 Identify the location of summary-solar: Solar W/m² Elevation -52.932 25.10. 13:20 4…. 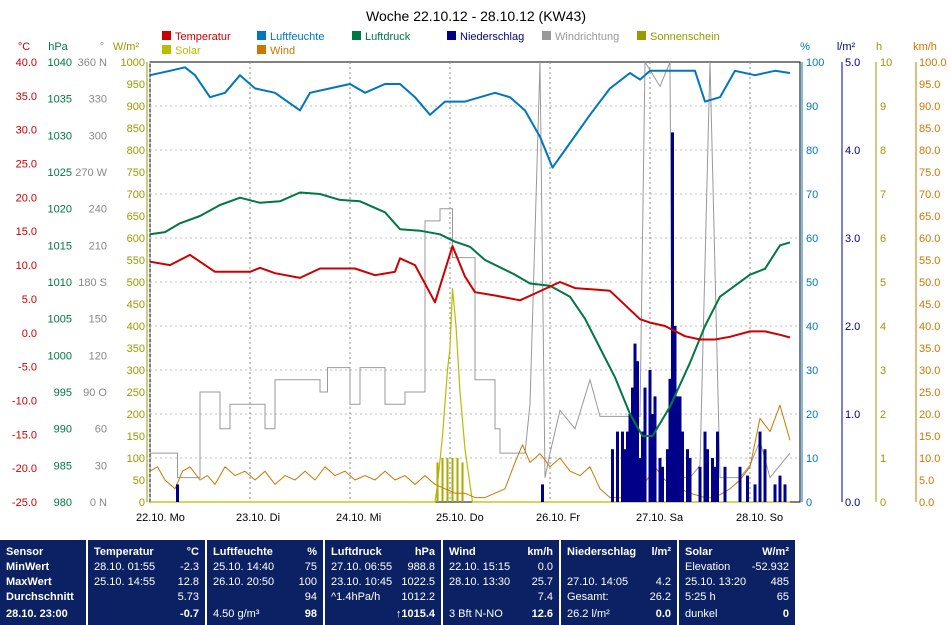
(737, 582).